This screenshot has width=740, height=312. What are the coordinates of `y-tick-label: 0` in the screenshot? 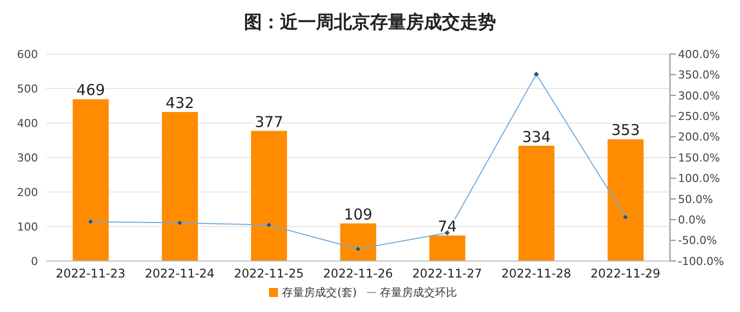 It's located at (34, 261).